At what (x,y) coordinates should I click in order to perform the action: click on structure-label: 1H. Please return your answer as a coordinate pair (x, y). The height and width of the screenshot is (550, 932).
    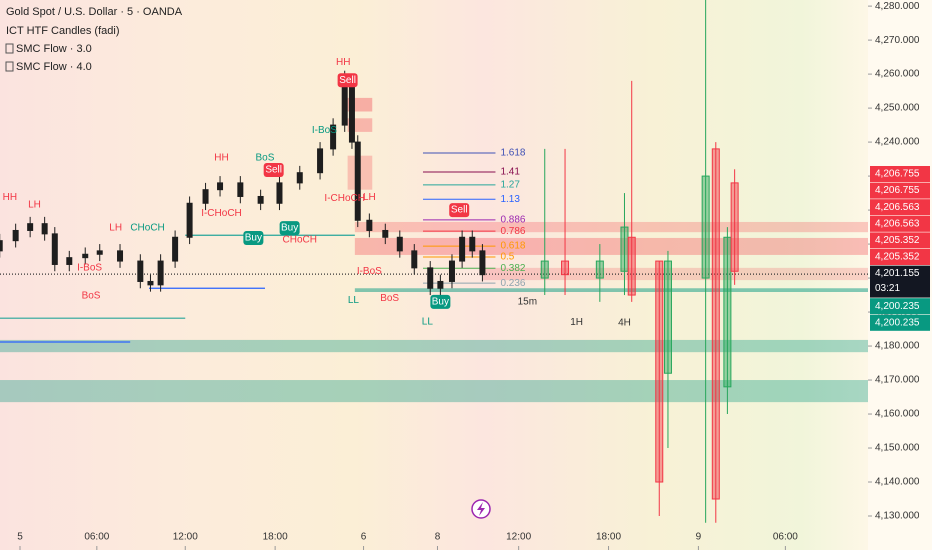
    Looking at the image, I should click on (576, 322).